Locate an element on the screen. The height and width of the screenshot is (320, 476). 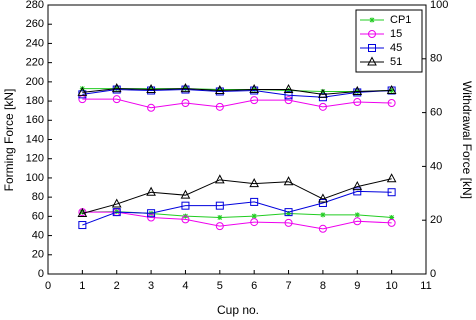
y-axis-label: Forming Force [kN] is located at coordinates (9, 140).